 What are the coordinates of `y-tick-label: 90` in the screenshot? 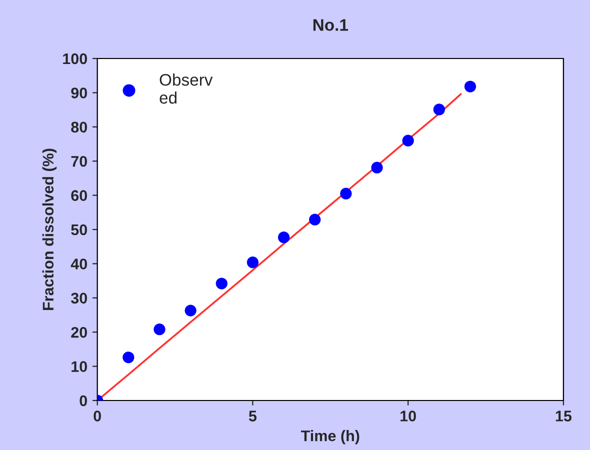 It's located at (79, 93).